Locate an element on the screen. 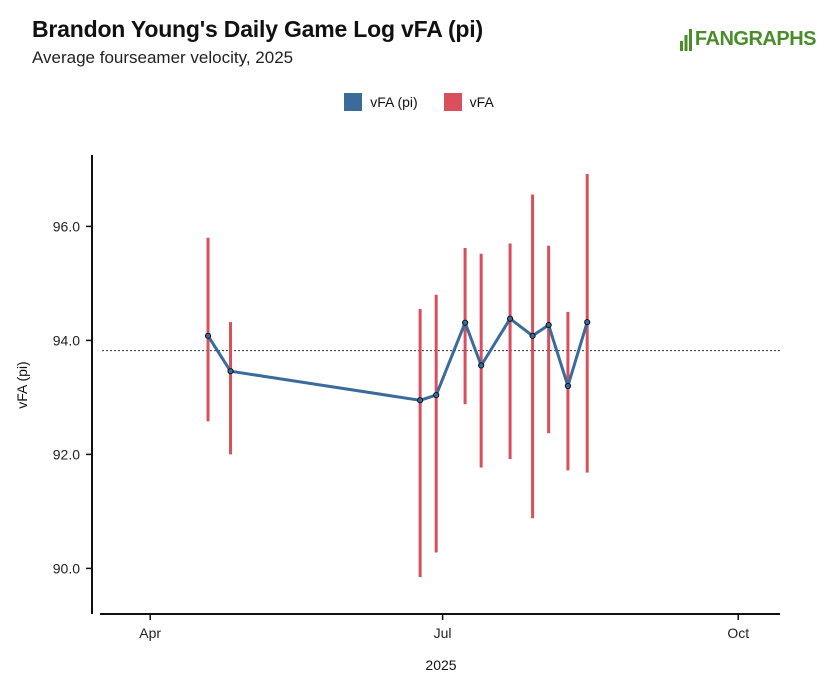 The height and width of the screenshot is (686, 838). chart-subtitle: Average fourseamer velocity, 2025 is located at coordinates (163, 57).